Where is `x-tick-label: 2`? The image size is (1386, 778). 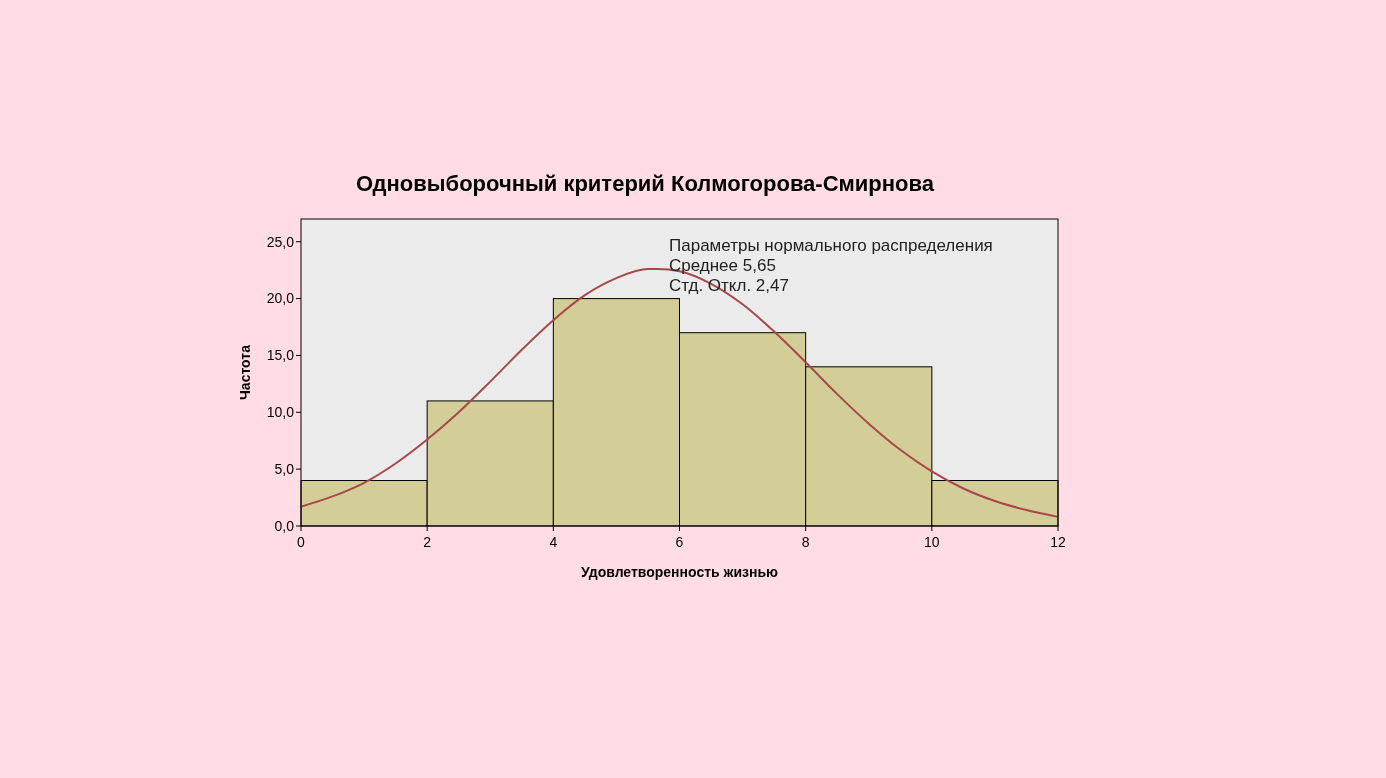 x-tick-label: 2 is located at coordinates (427, 542).